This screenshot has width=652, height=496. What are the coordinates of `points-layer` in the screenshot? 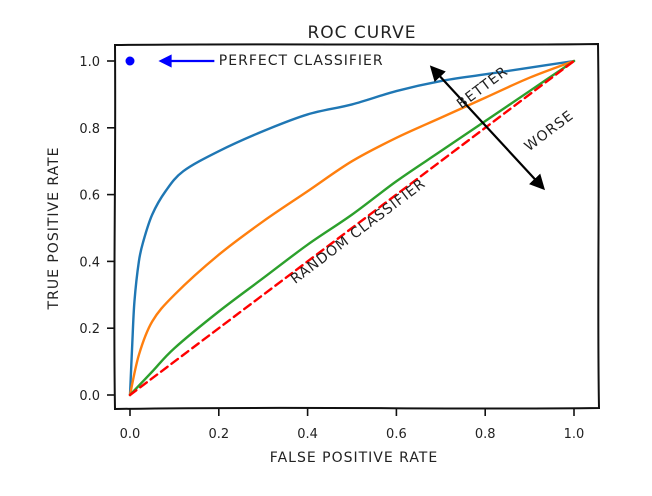 It's located at (130, 61).